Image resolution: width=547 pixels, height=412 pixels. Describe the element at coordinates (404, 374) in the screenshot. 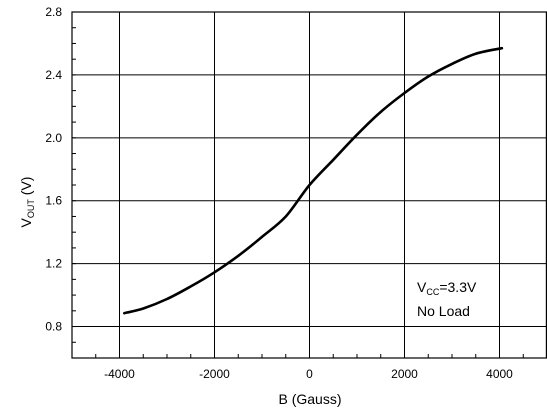

I see `x-tick-label: 2000` at that location.